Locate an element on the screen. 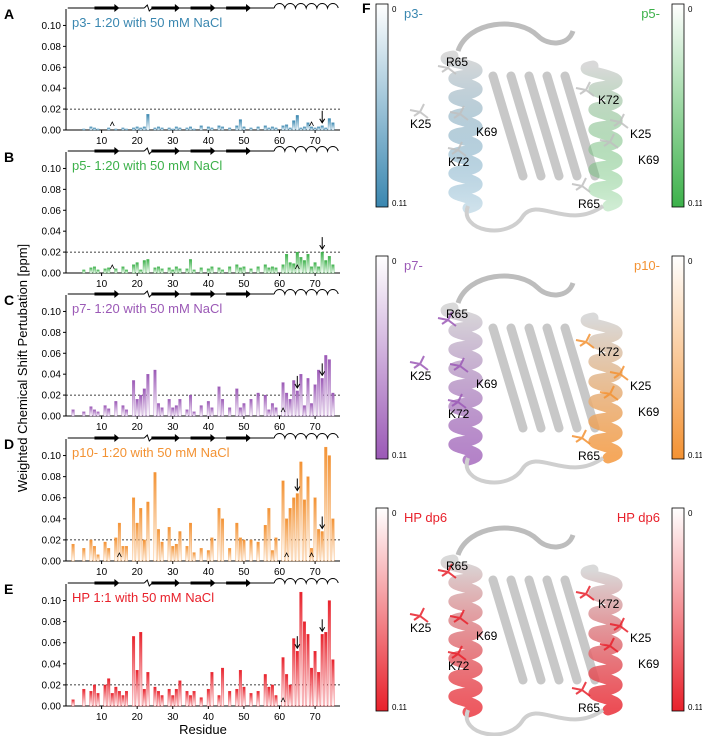 This screenshot has width=702, height=741. y-tick-label: 0.10 is located at coordinates (52, 26).